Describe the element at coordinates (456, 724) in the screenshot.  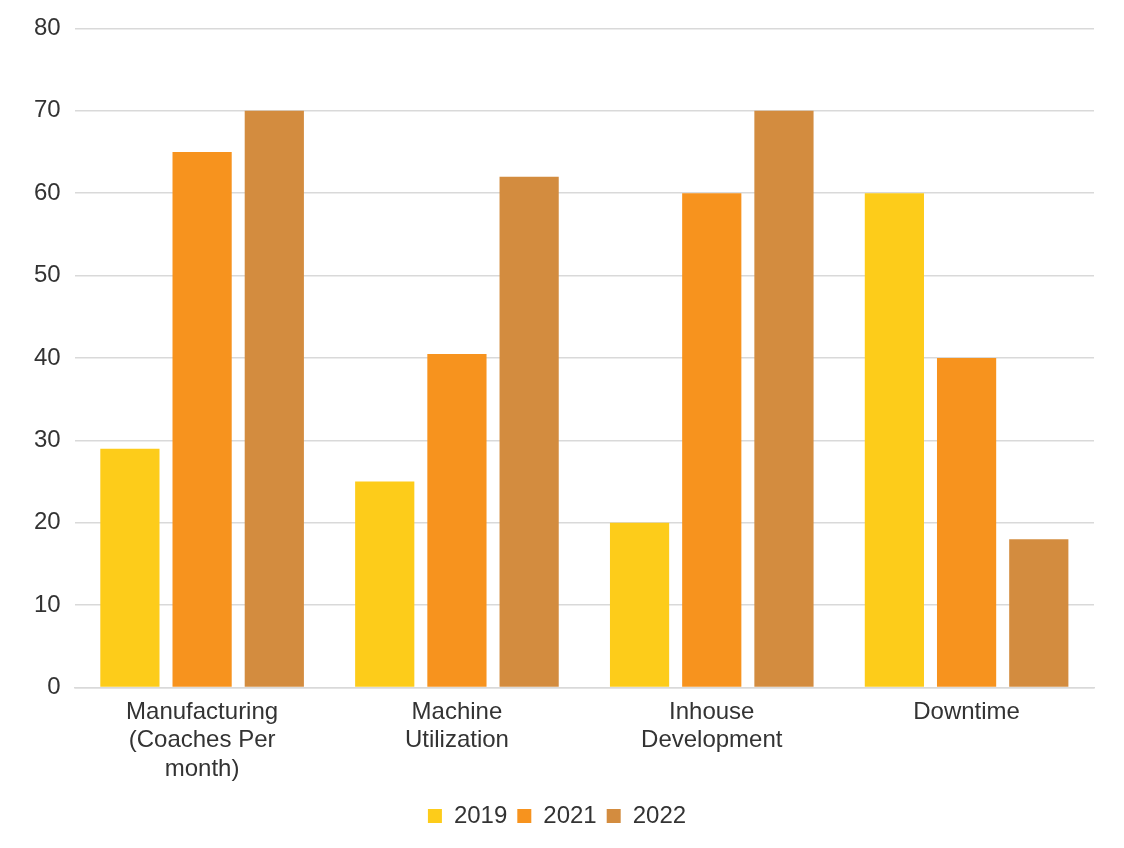
I see `x-tick-label: Machine Utilization` at that location.